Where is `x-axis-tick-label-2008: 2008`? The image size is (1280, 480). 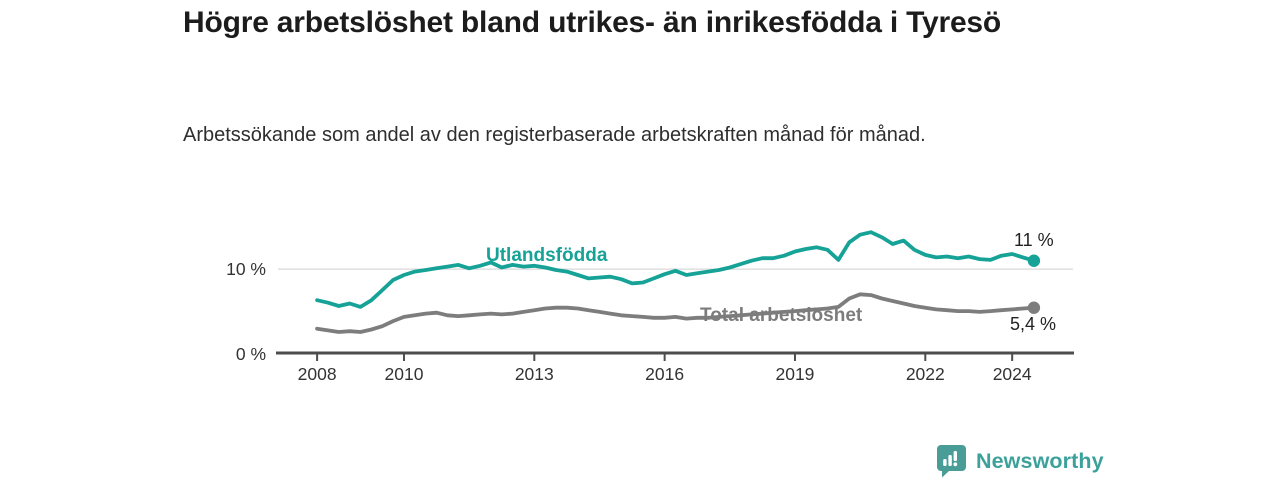 x-axis-tick-label-2008: 2008 is located at coordinates (317, 374).